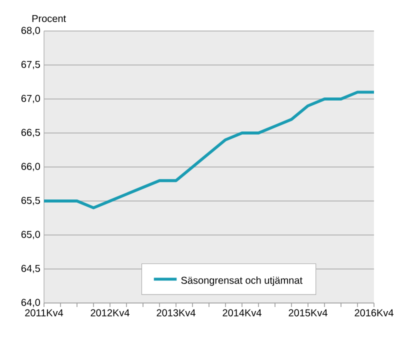 Image resolution: width=416 pixels, height=340 pixels. I want to click on y-tick-label: 67,0, so click(30, 99).